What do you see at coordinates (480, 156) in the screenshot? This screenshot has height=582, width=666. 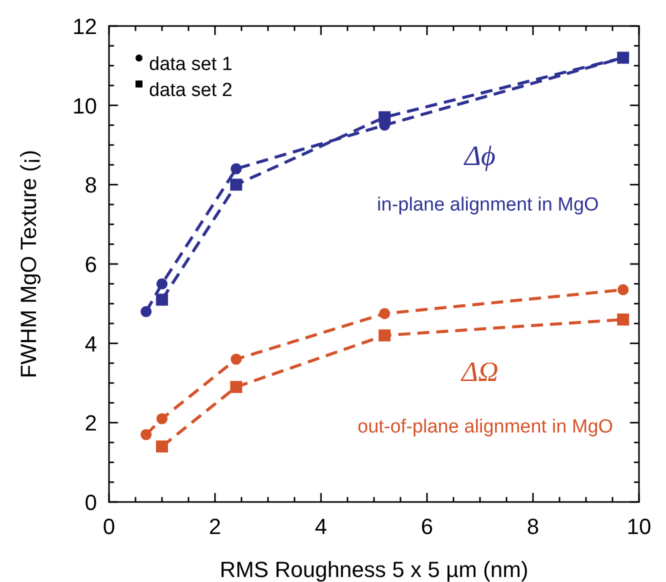 I see `annotation: Δϕ` at bounding box center [480, 156].